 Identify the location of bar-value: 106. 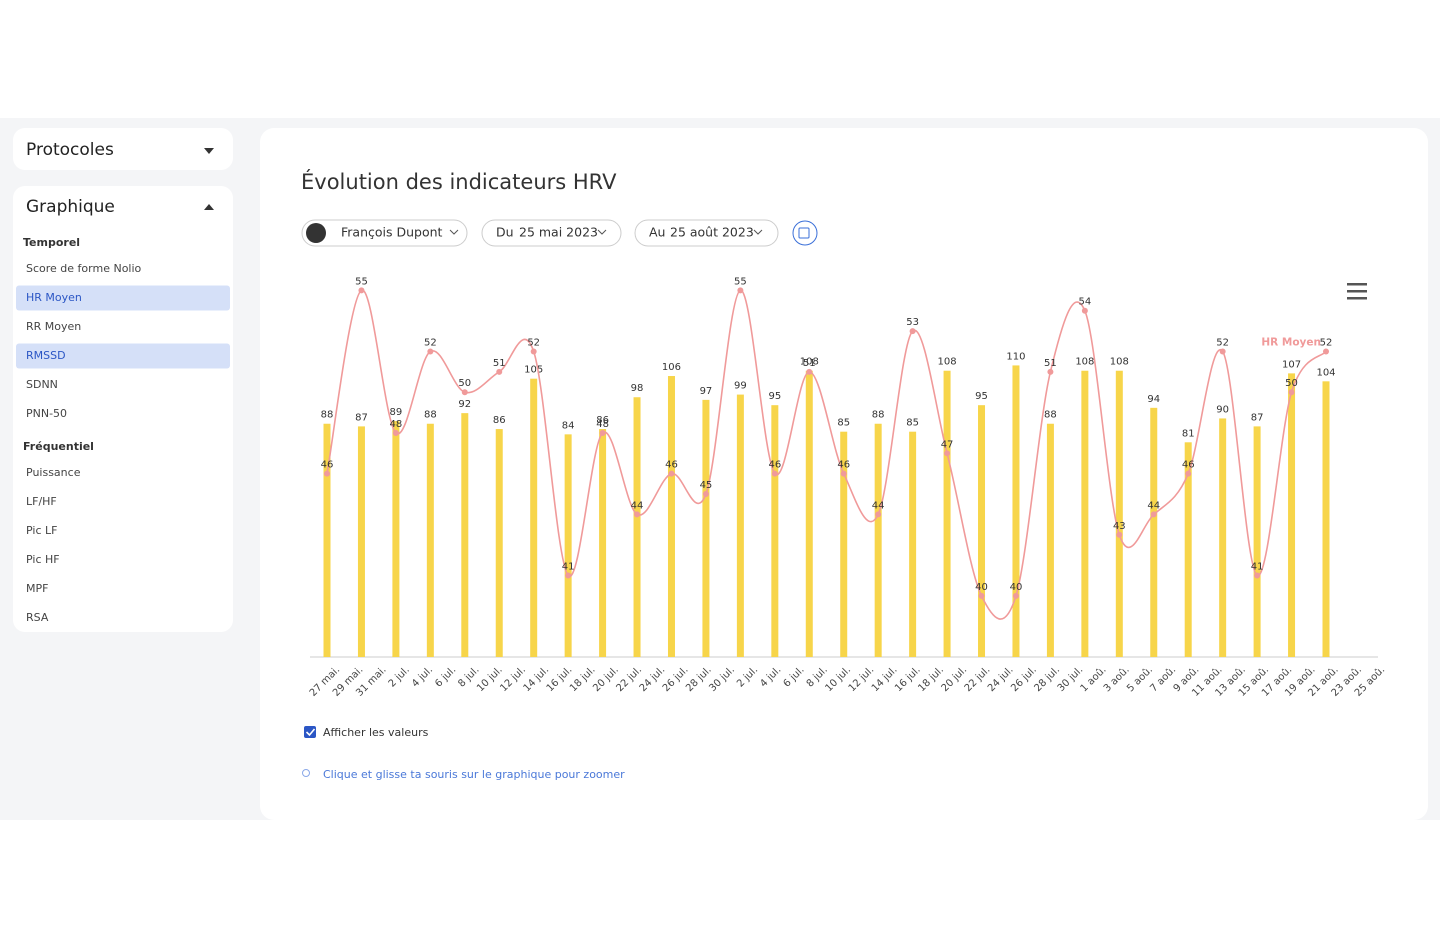
(671, 367).